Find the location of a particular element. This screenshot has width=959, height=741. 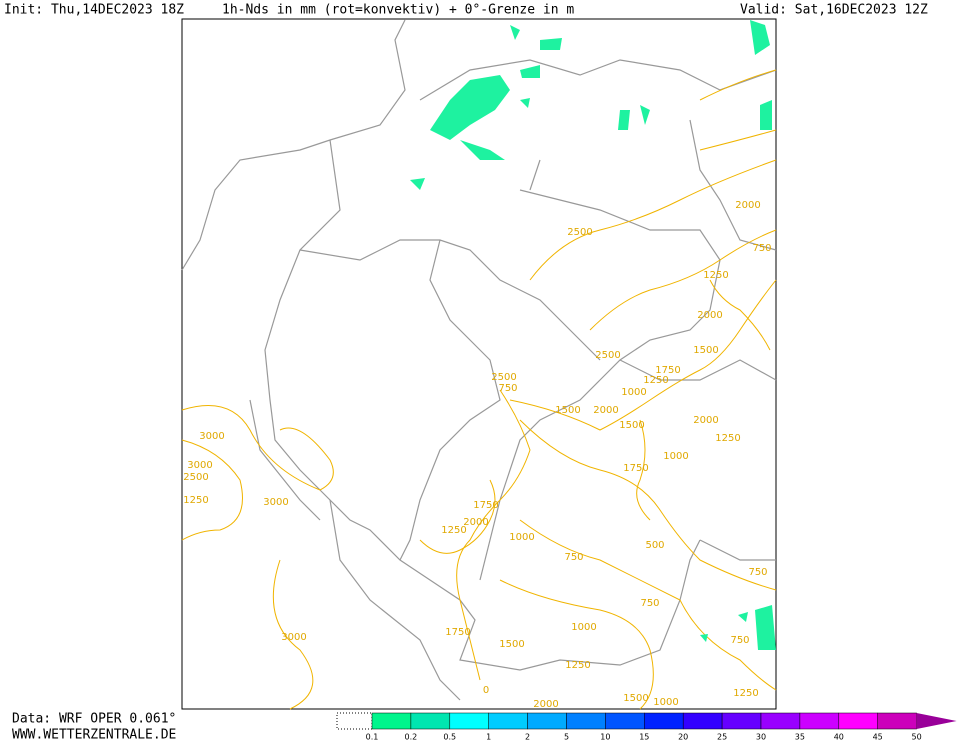

init-time: Init: Thu,14DEC2023 18Z is located at coordinates (94, 10).